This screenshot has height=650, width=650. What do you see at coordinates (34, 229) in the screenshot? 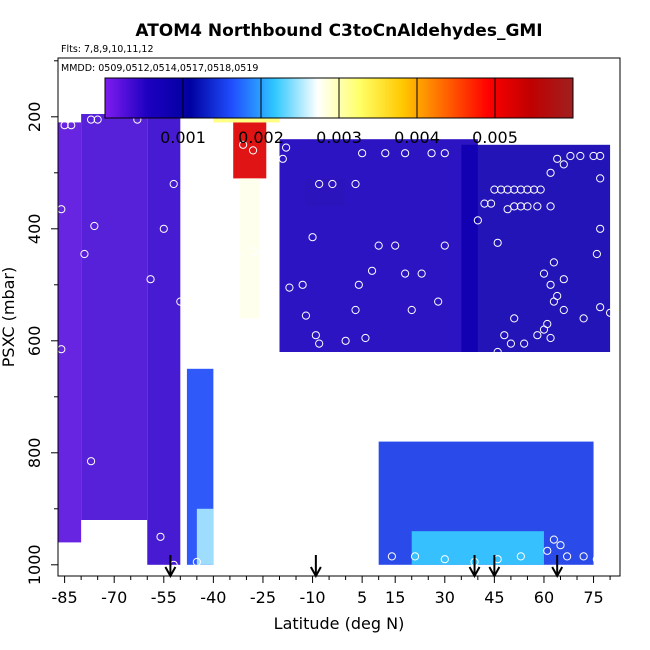
I see `y-tick-label: 400` at bounding box center [34, 229].